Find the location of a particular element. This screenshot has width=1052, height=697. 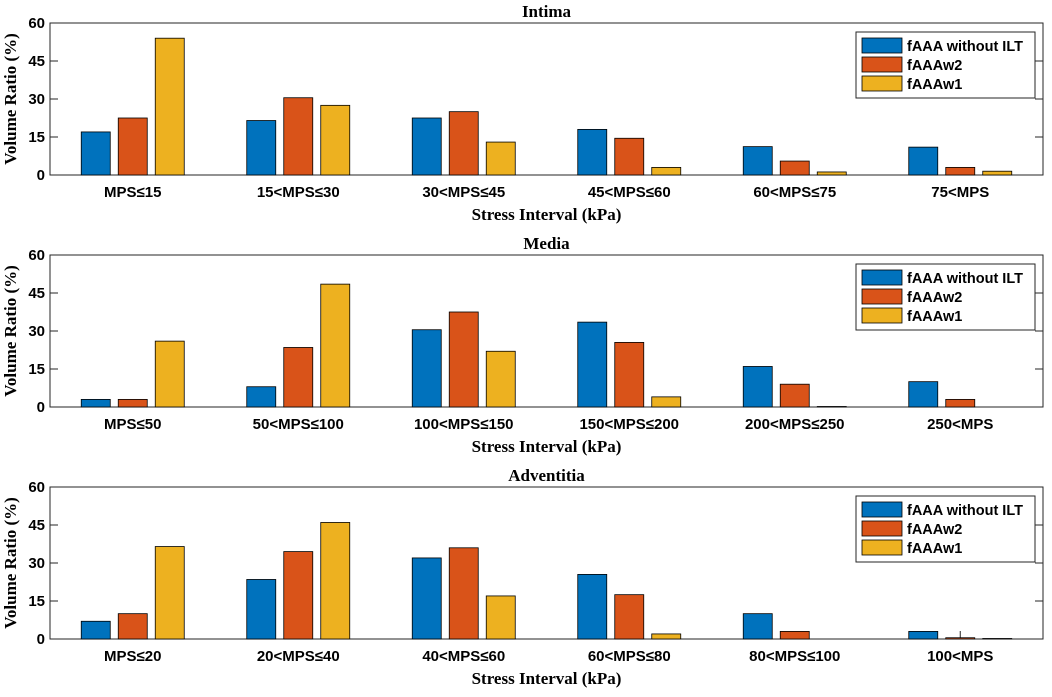

x-tick-label: 250<MPS is located at coordinates (960, 424).